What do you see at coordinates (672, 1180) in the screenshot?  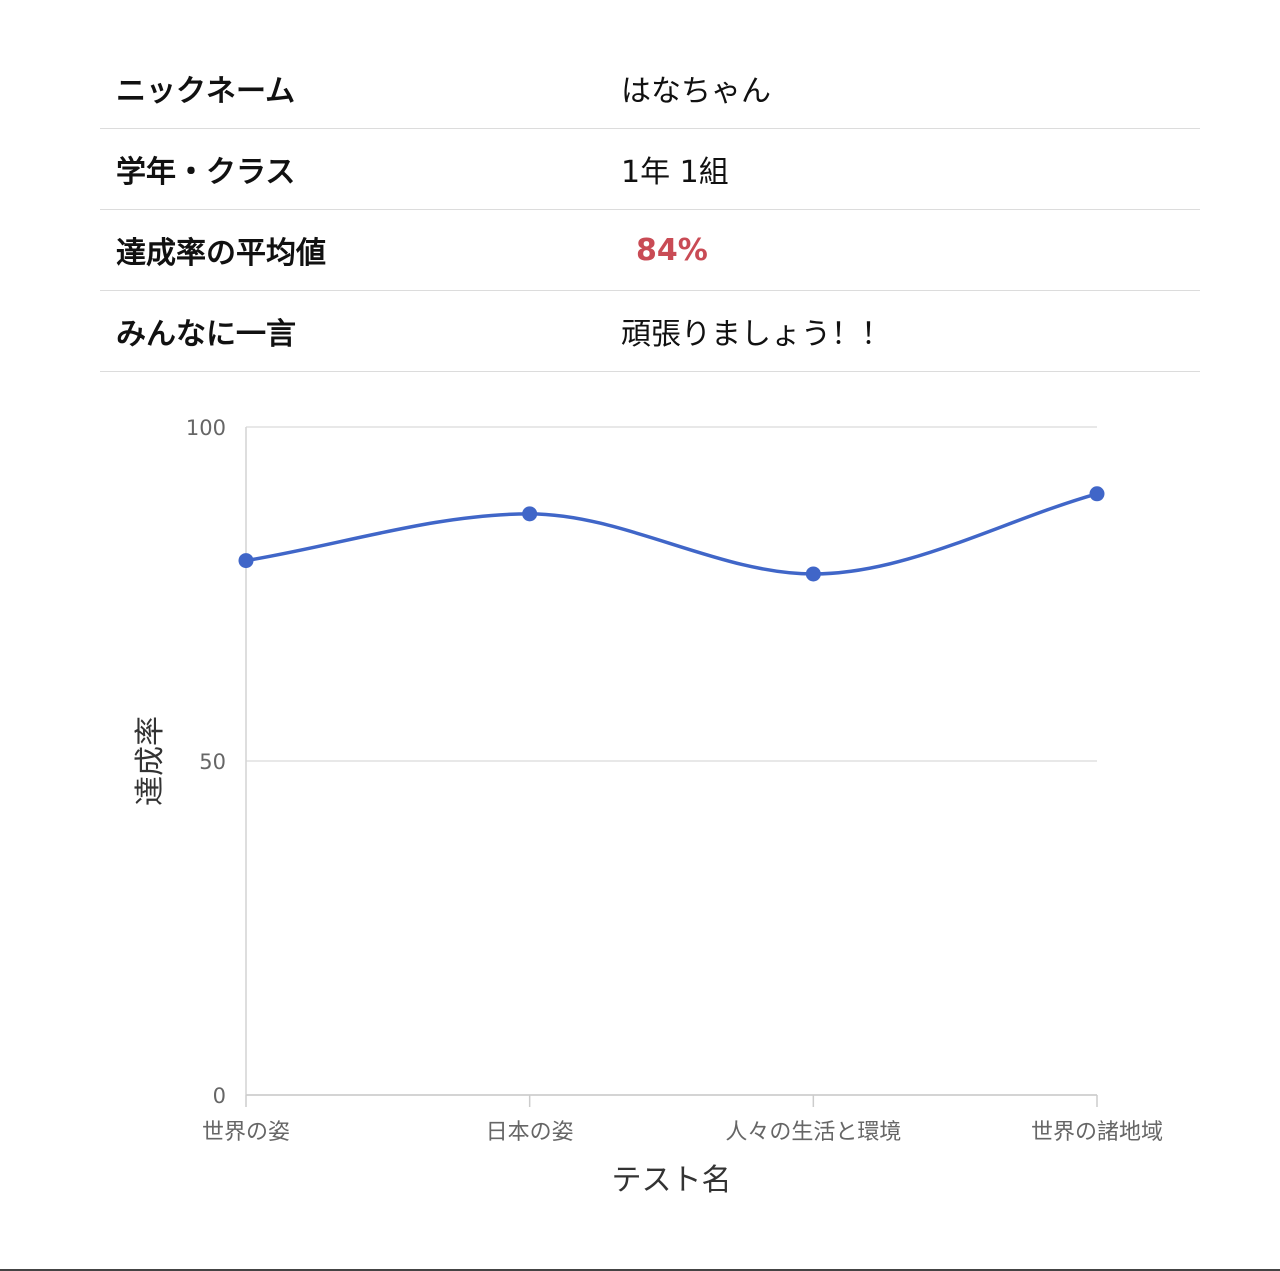 I see `x-axis-title: テスト名` at bounding box center [672, 1180].